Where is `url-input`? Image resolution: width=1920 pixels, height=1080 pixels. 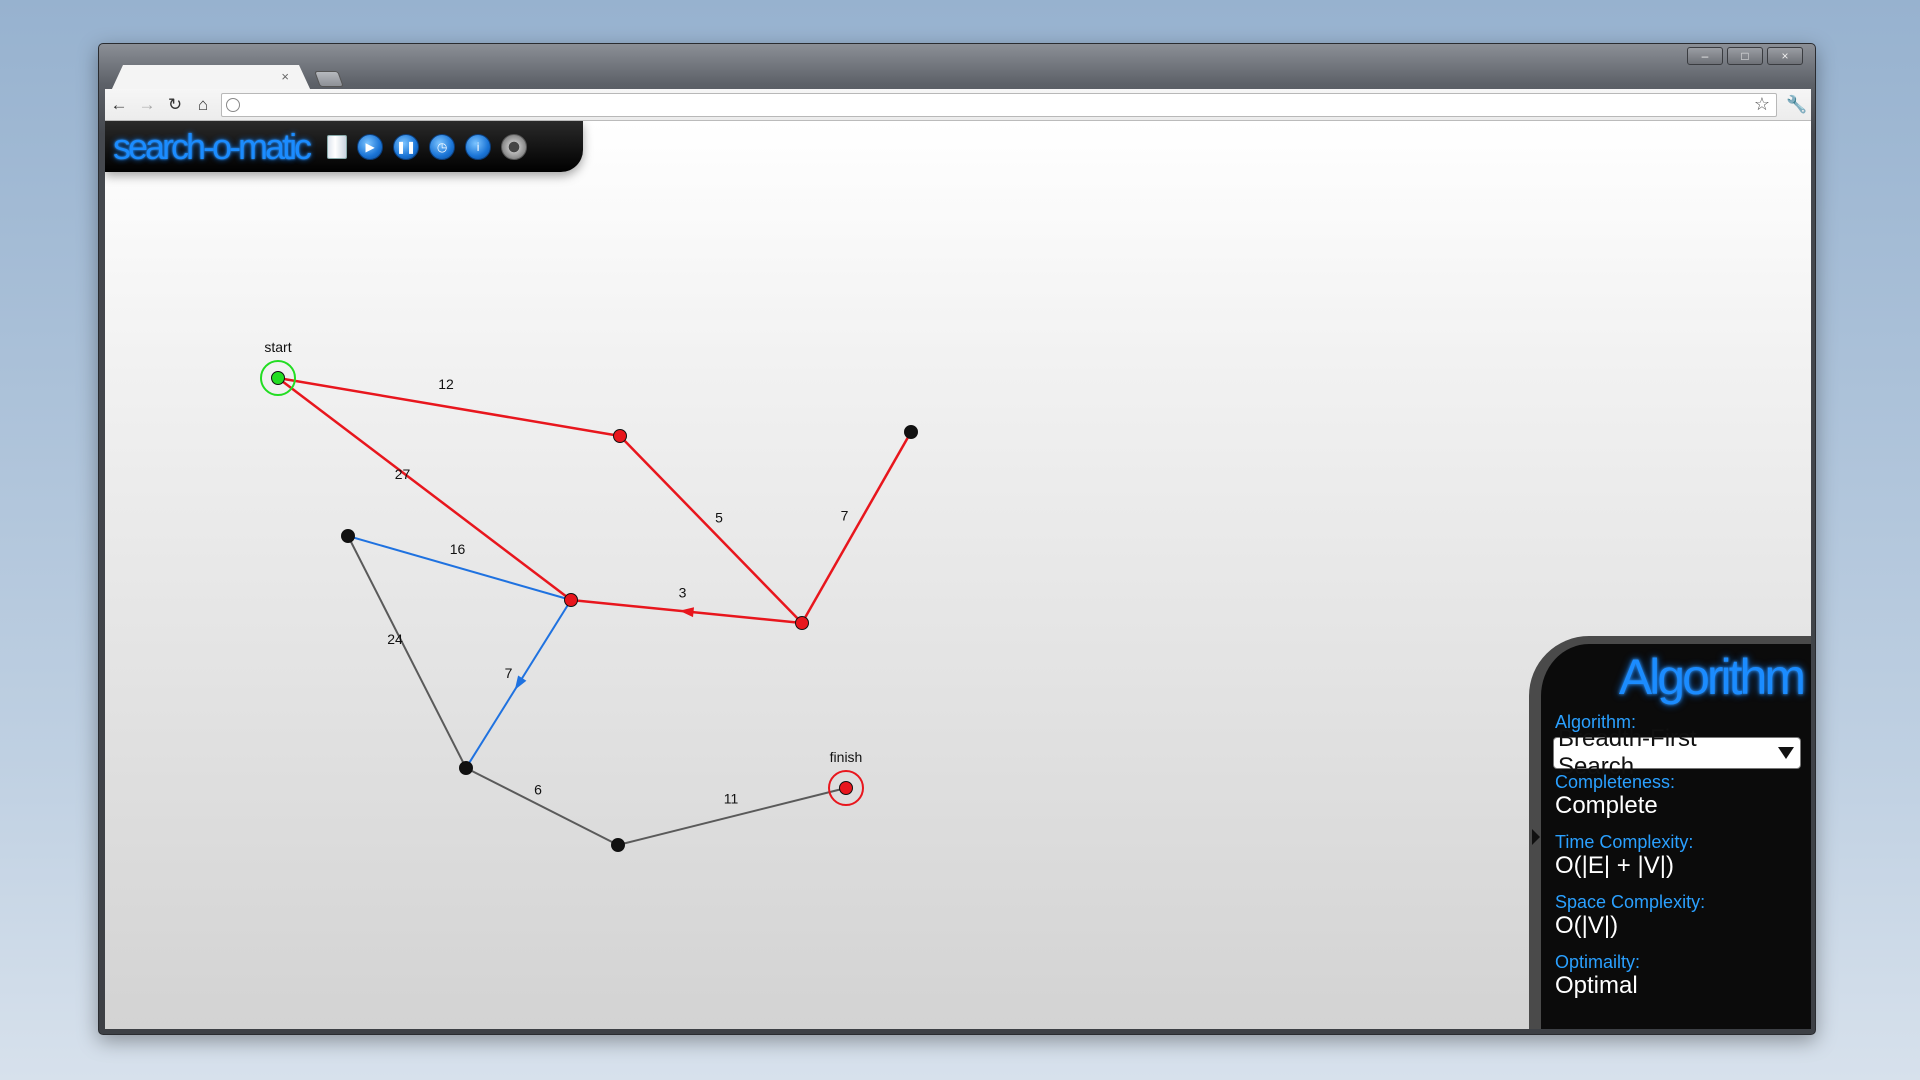 url-input is located at coordinates (1000, 104).